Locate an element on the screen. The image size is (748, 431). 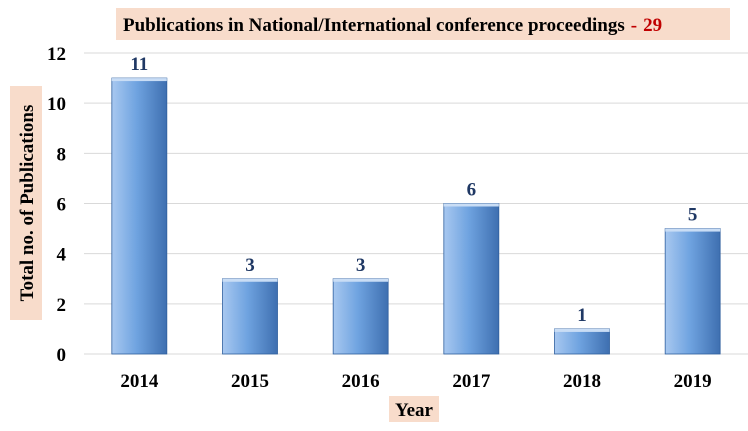
x-tick-labels: 2014 2015 2016 2017 2018 2019 is located at coordinates (415, 381).